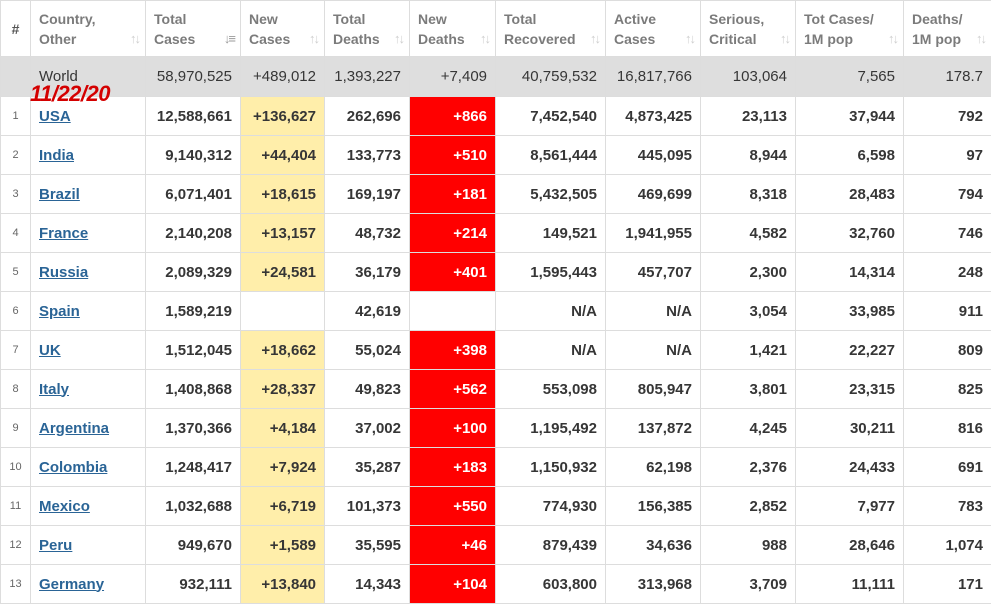 This screenshot has height=606, width=991. Describe the element at coordinates (88, 350) in the screenshot. I see `country-cell: UK` at that location.